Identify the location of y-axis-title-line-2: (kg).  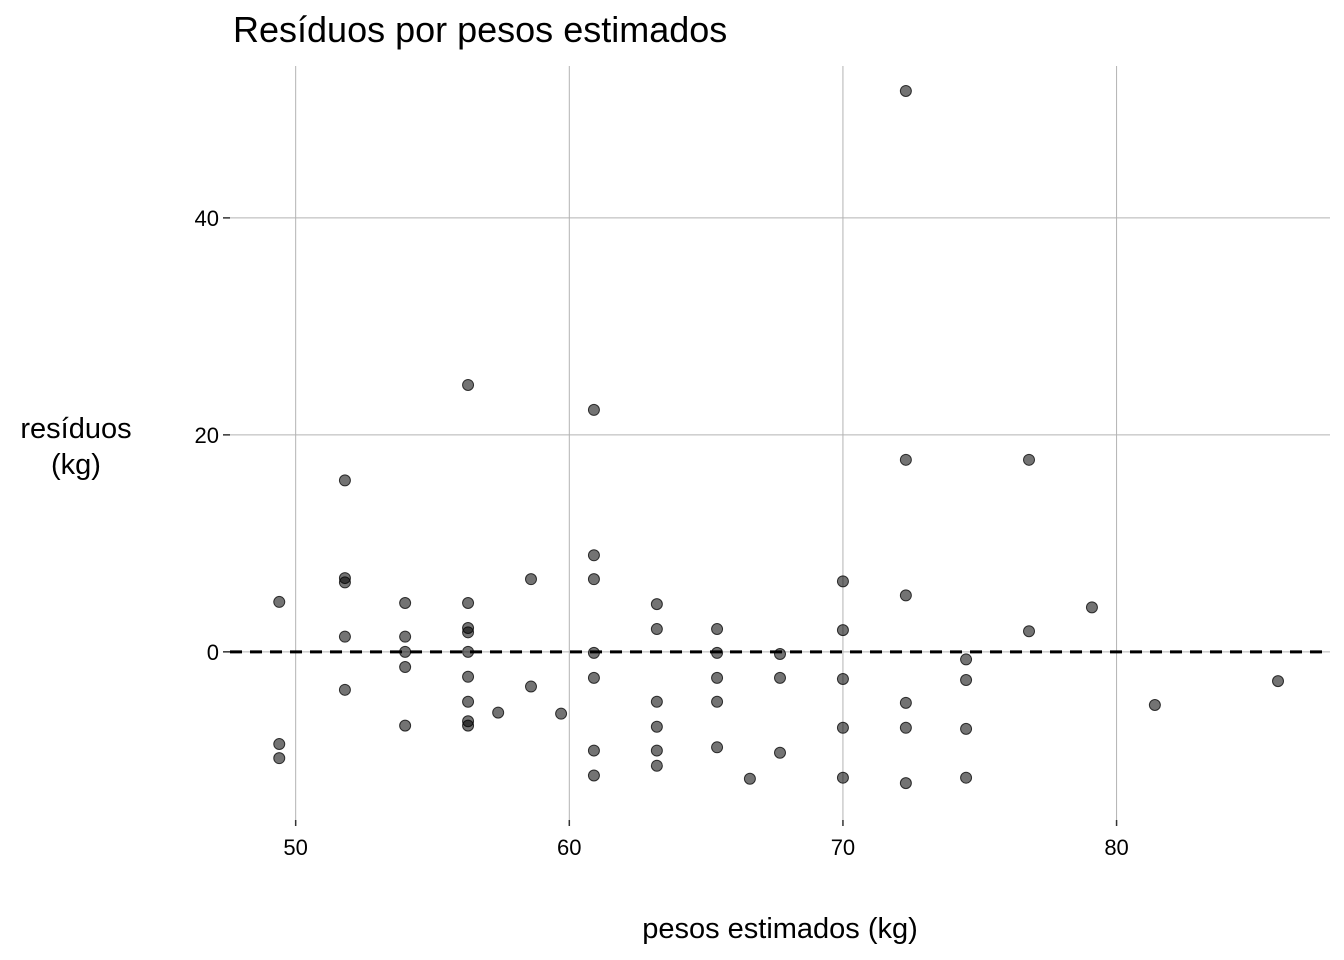
(76, 465).